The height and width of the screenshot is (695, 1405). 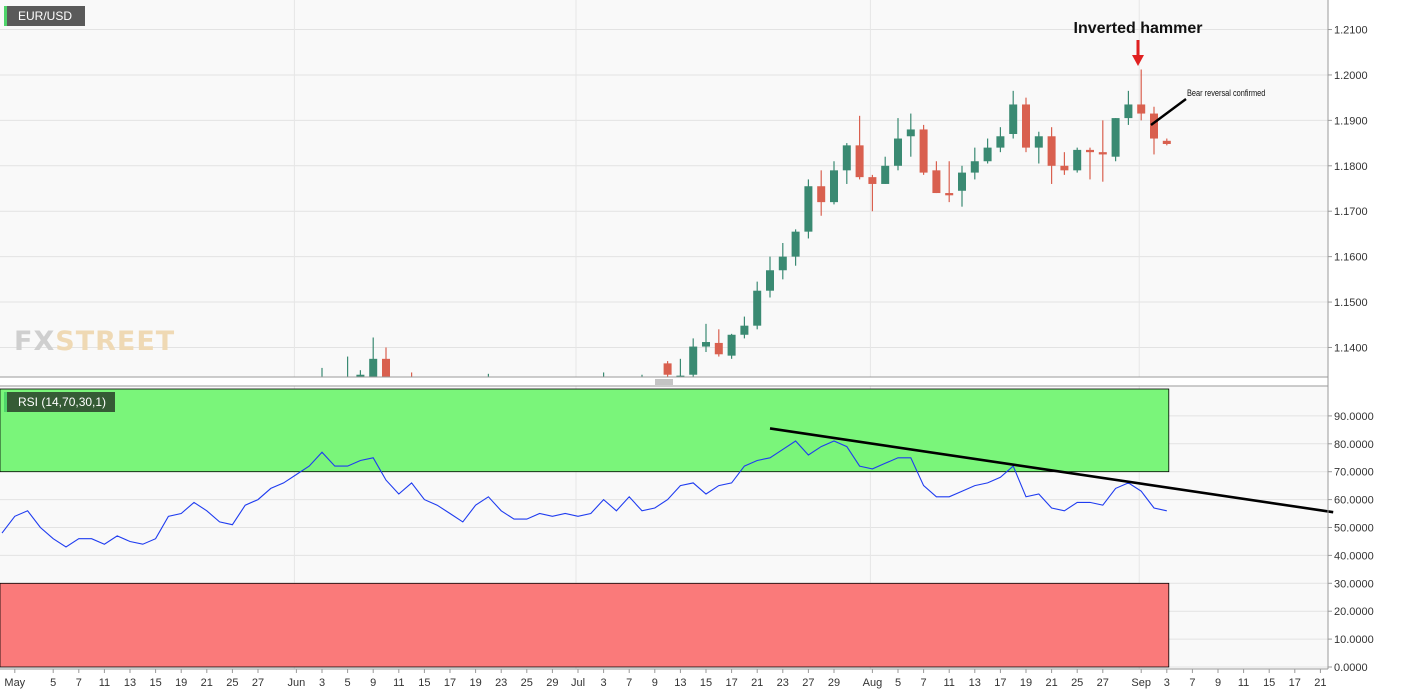 What do you see at coordinates (1354, 584) in the screenshot?
I see `rsi-tick-label: 30.0000` at bounding box center [1354, 584].